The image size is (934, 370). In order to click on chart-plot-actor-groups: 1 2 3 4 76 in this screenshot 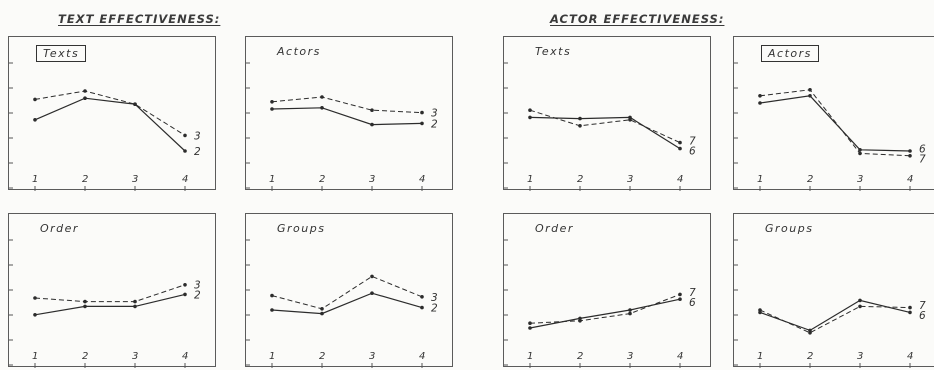, I will do `click(830, 303)`.